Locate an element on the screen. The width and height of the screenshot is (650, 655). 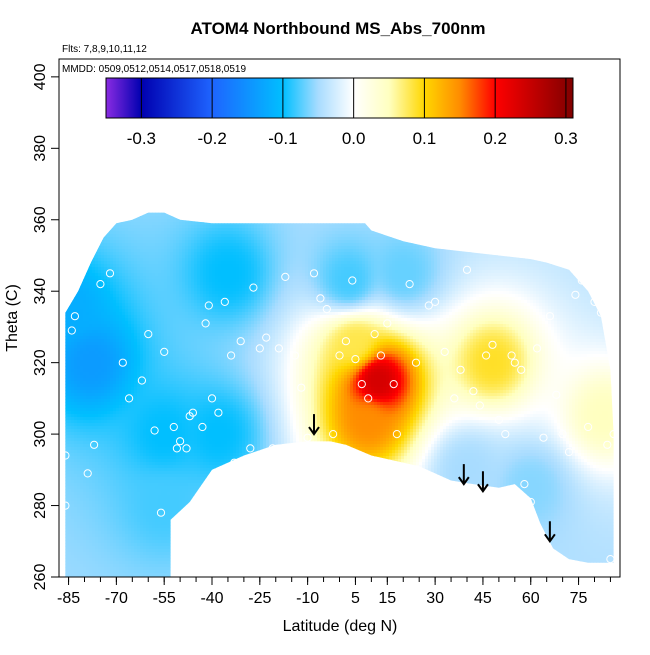
x-tick-label: 30 is located at coordinates (435, 598).